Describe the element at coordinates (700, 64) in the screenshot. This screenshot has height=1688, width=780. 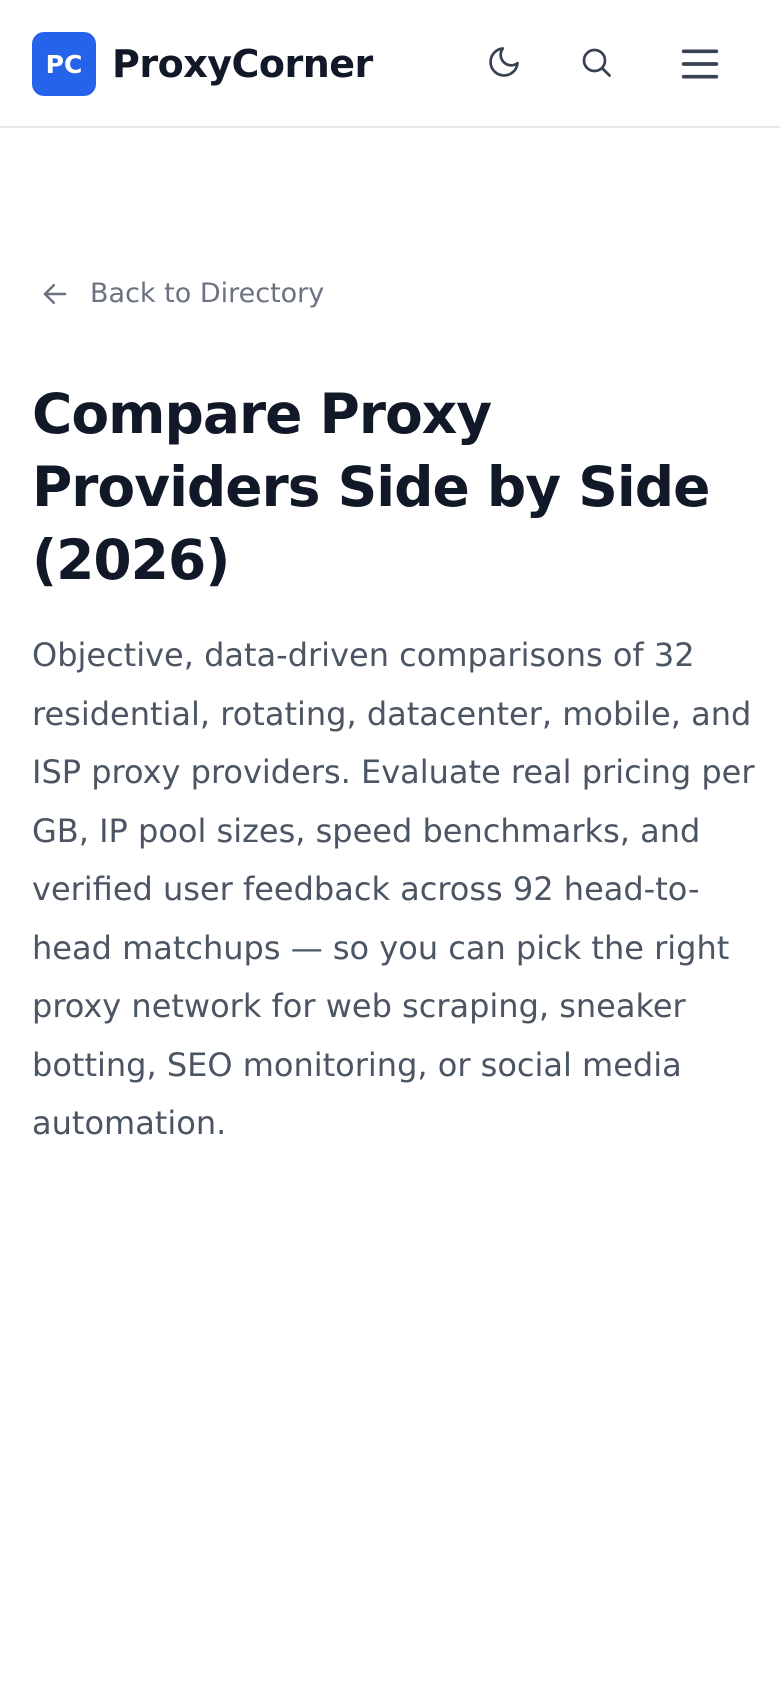
I see `menu-button` at that location.